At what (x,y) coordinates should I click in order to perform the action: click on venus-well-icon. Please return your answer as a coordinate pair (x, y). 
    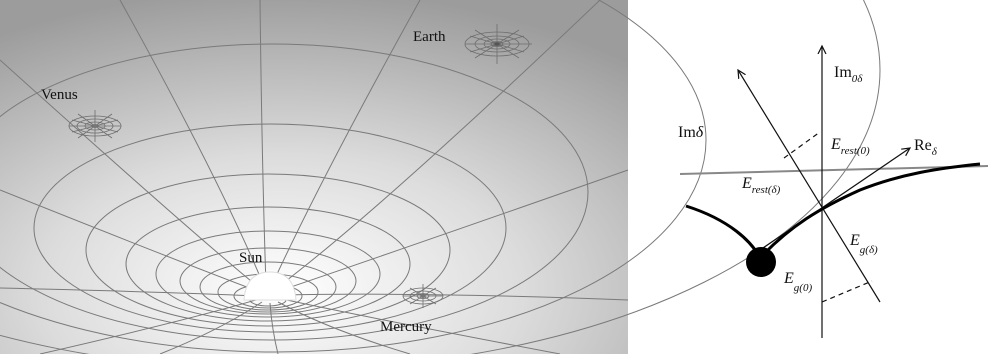
    Looking at the image, I should click on (95, 126).